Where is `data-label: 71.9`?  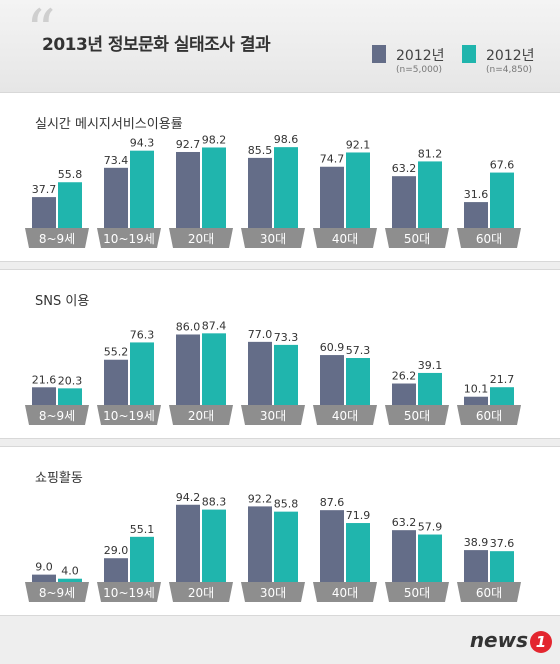
data-label: 71.9 is located at coordinates (358, 515).